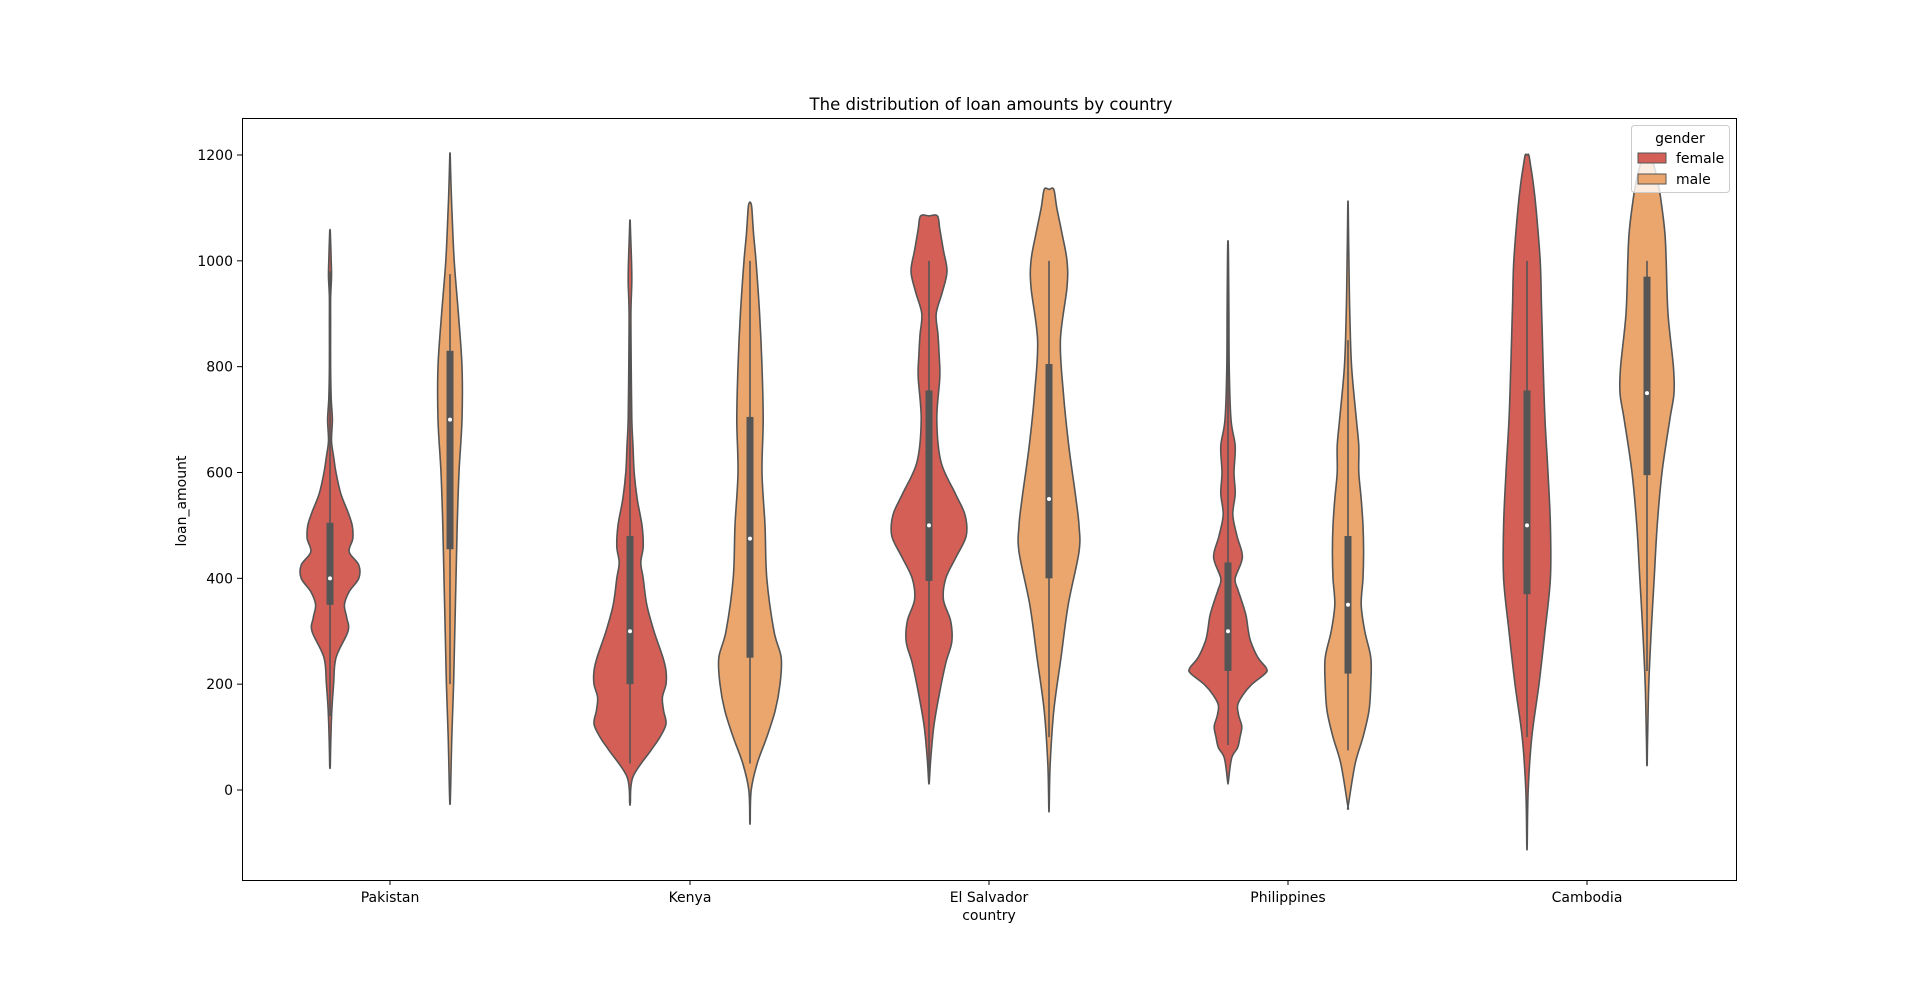  I want to click on violin-kenya-female, so click(630, 512).